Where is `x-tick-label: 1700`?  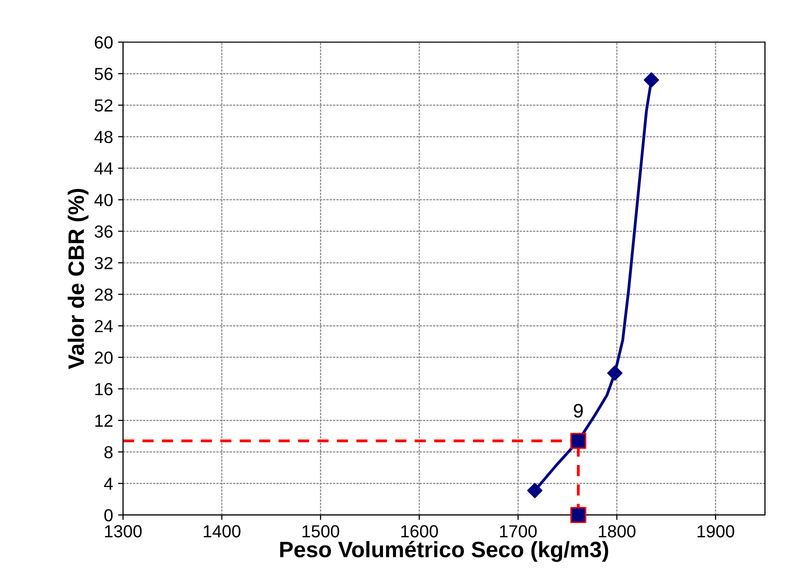
x-tick-label: 1700 is located at coordinates (518, 531).